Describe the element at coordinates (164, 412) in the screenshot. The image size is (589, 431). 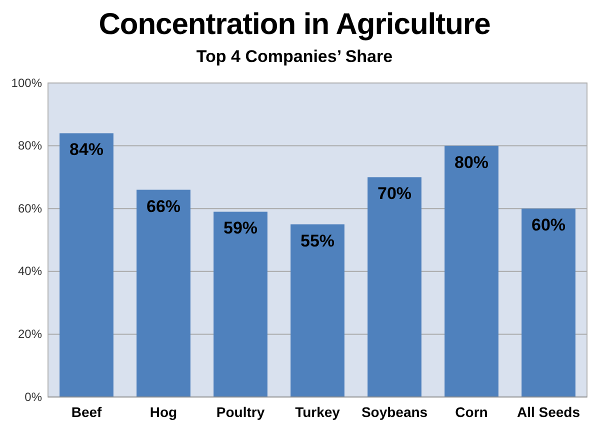
I see `x-tick-label: Hog` at that location.